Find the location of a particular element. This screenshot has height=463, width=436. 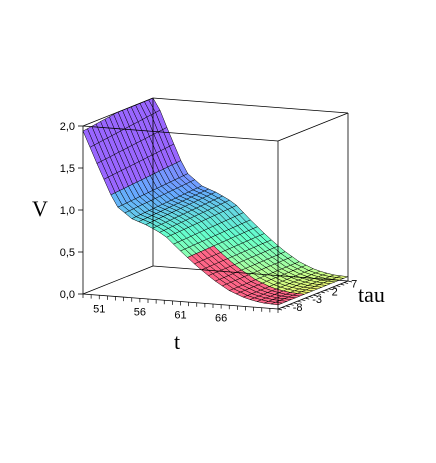

x-tick-label: 66 is located at coordinates (221, 319).